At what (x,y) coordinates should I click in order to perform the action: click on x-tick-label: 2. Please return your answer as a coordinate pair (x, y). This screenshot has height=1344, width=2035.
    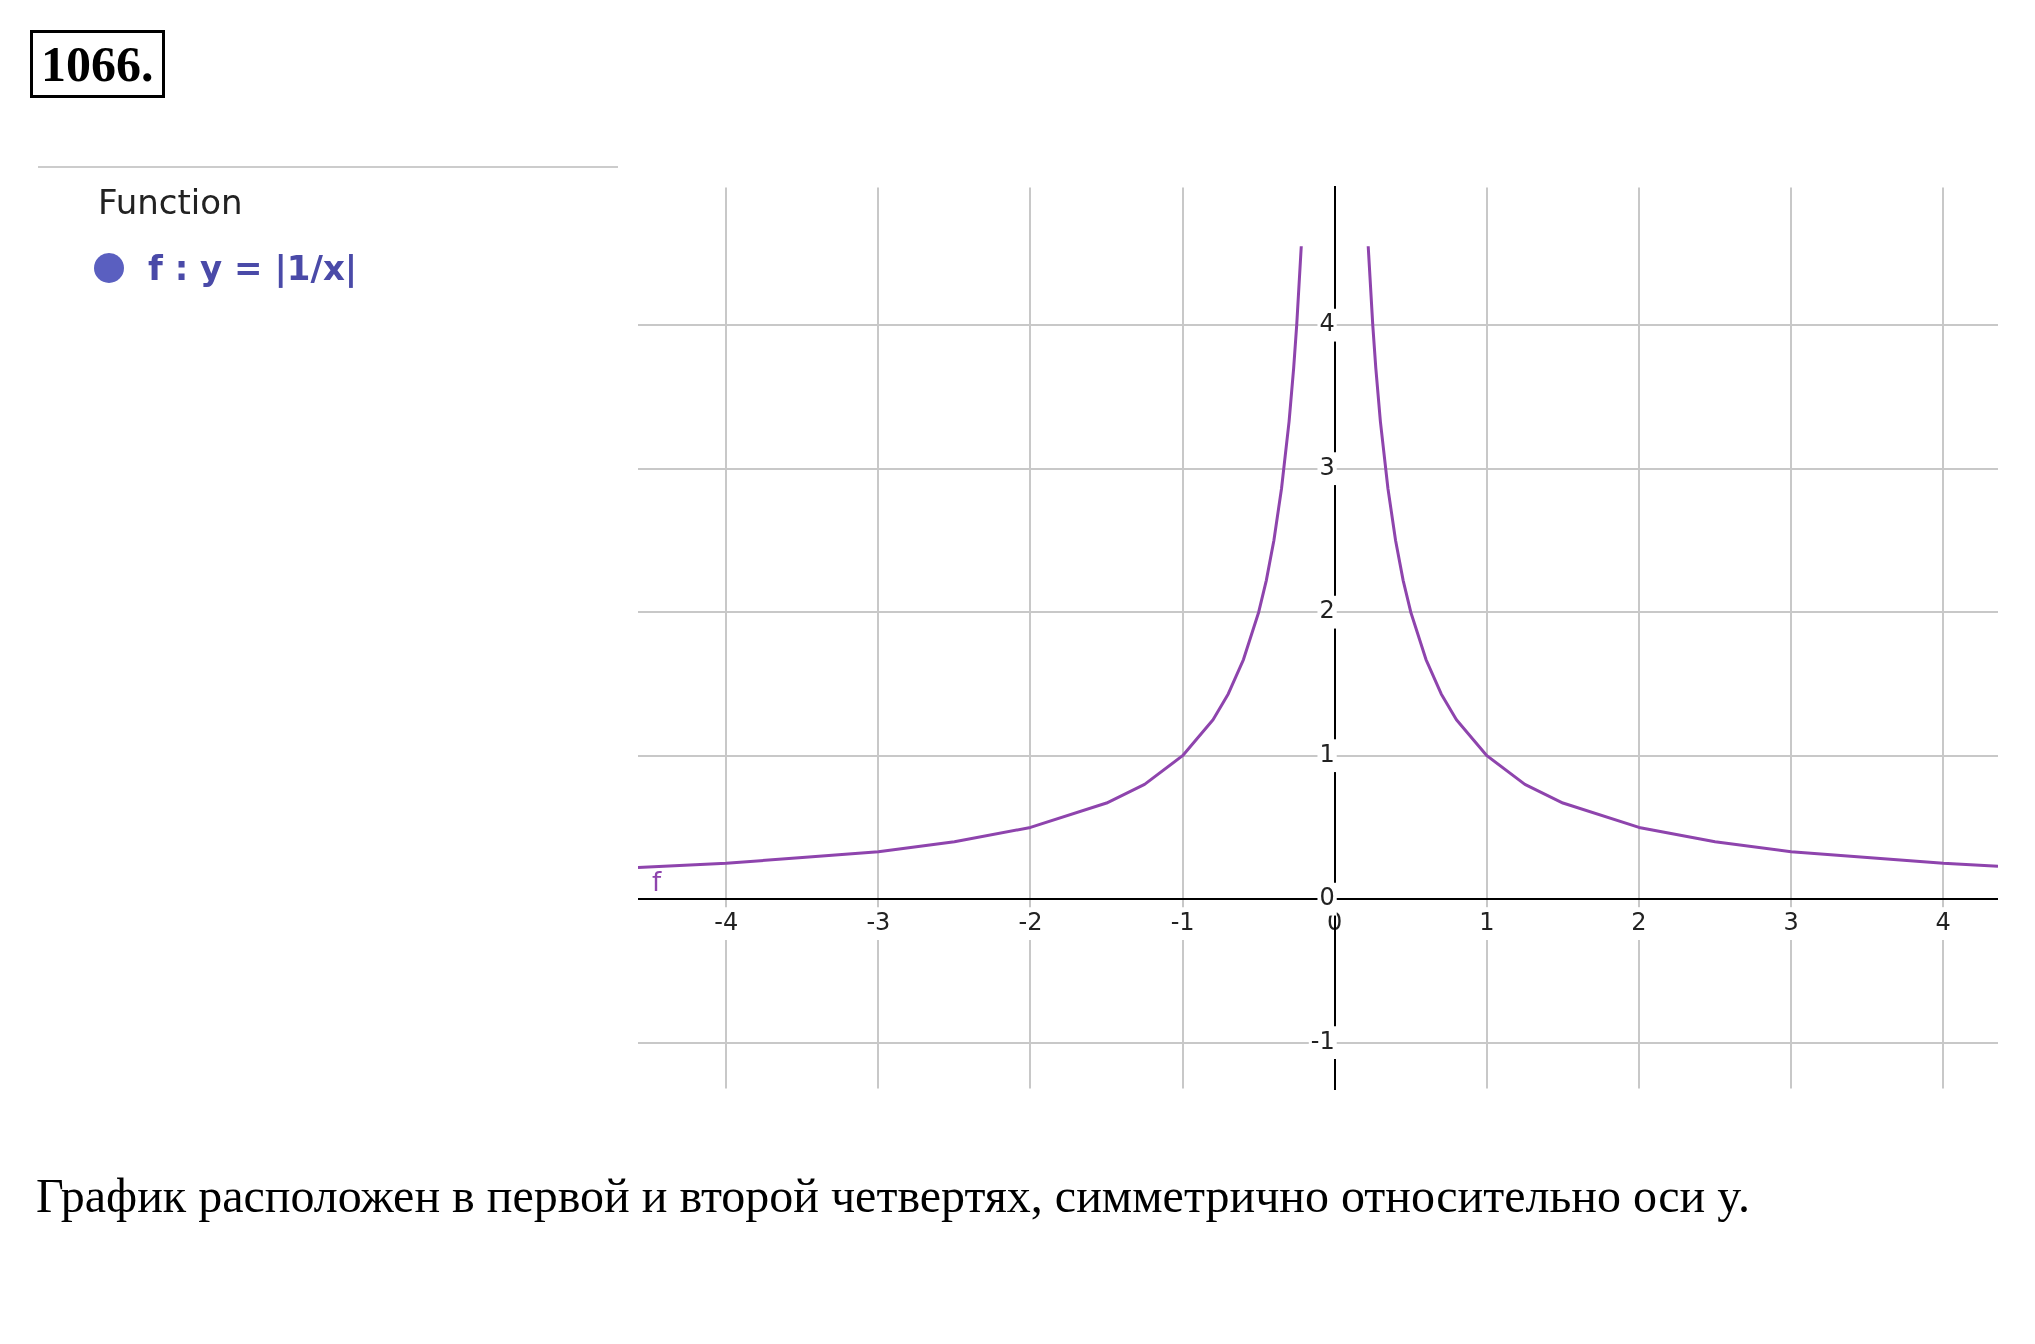
    Looking at the image, I should click on (1639, 921).